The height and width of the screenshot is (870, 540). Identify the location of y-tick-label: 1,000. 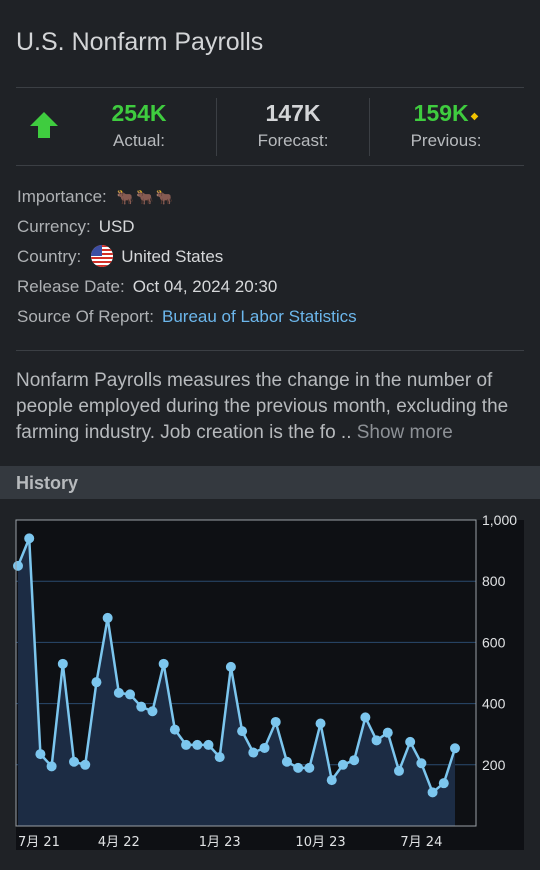
(499, 520).